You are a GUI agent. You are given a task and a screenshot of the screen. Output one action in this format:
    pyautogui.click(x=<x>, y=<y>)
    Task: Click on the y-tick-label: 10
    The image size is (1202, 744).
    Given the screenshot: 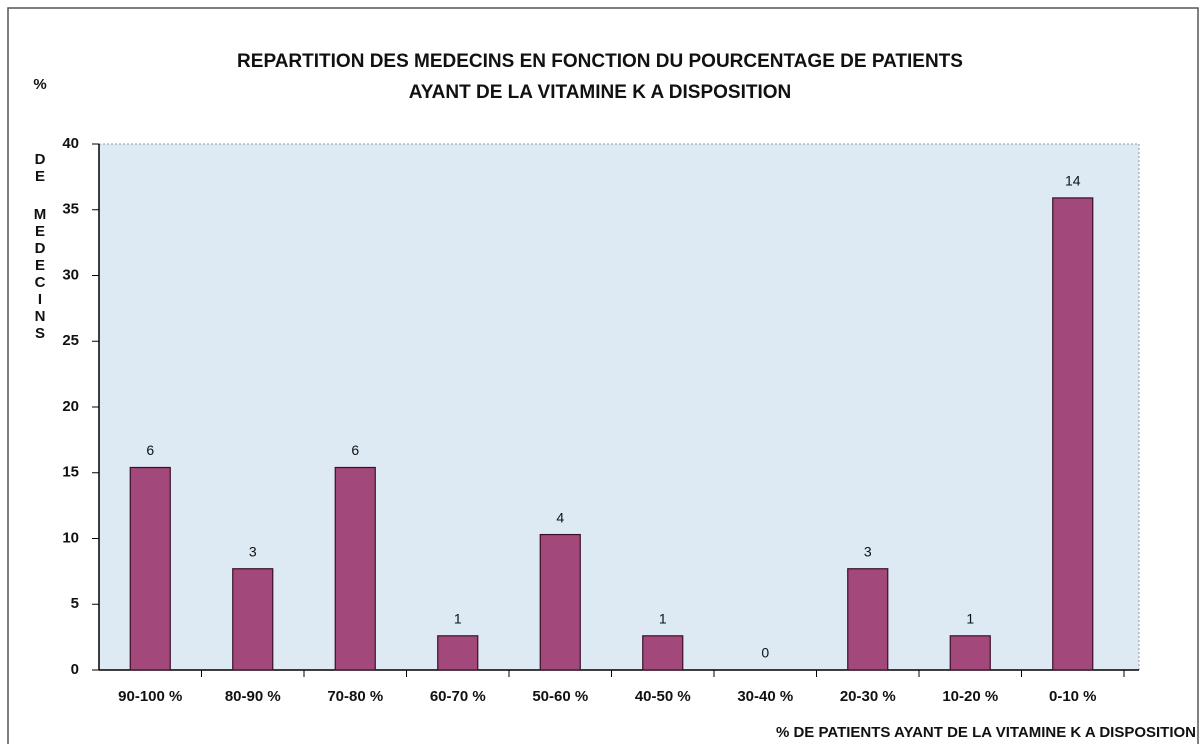 What is the action you would take?
    pyautogui.click(x=70, y=537)
    